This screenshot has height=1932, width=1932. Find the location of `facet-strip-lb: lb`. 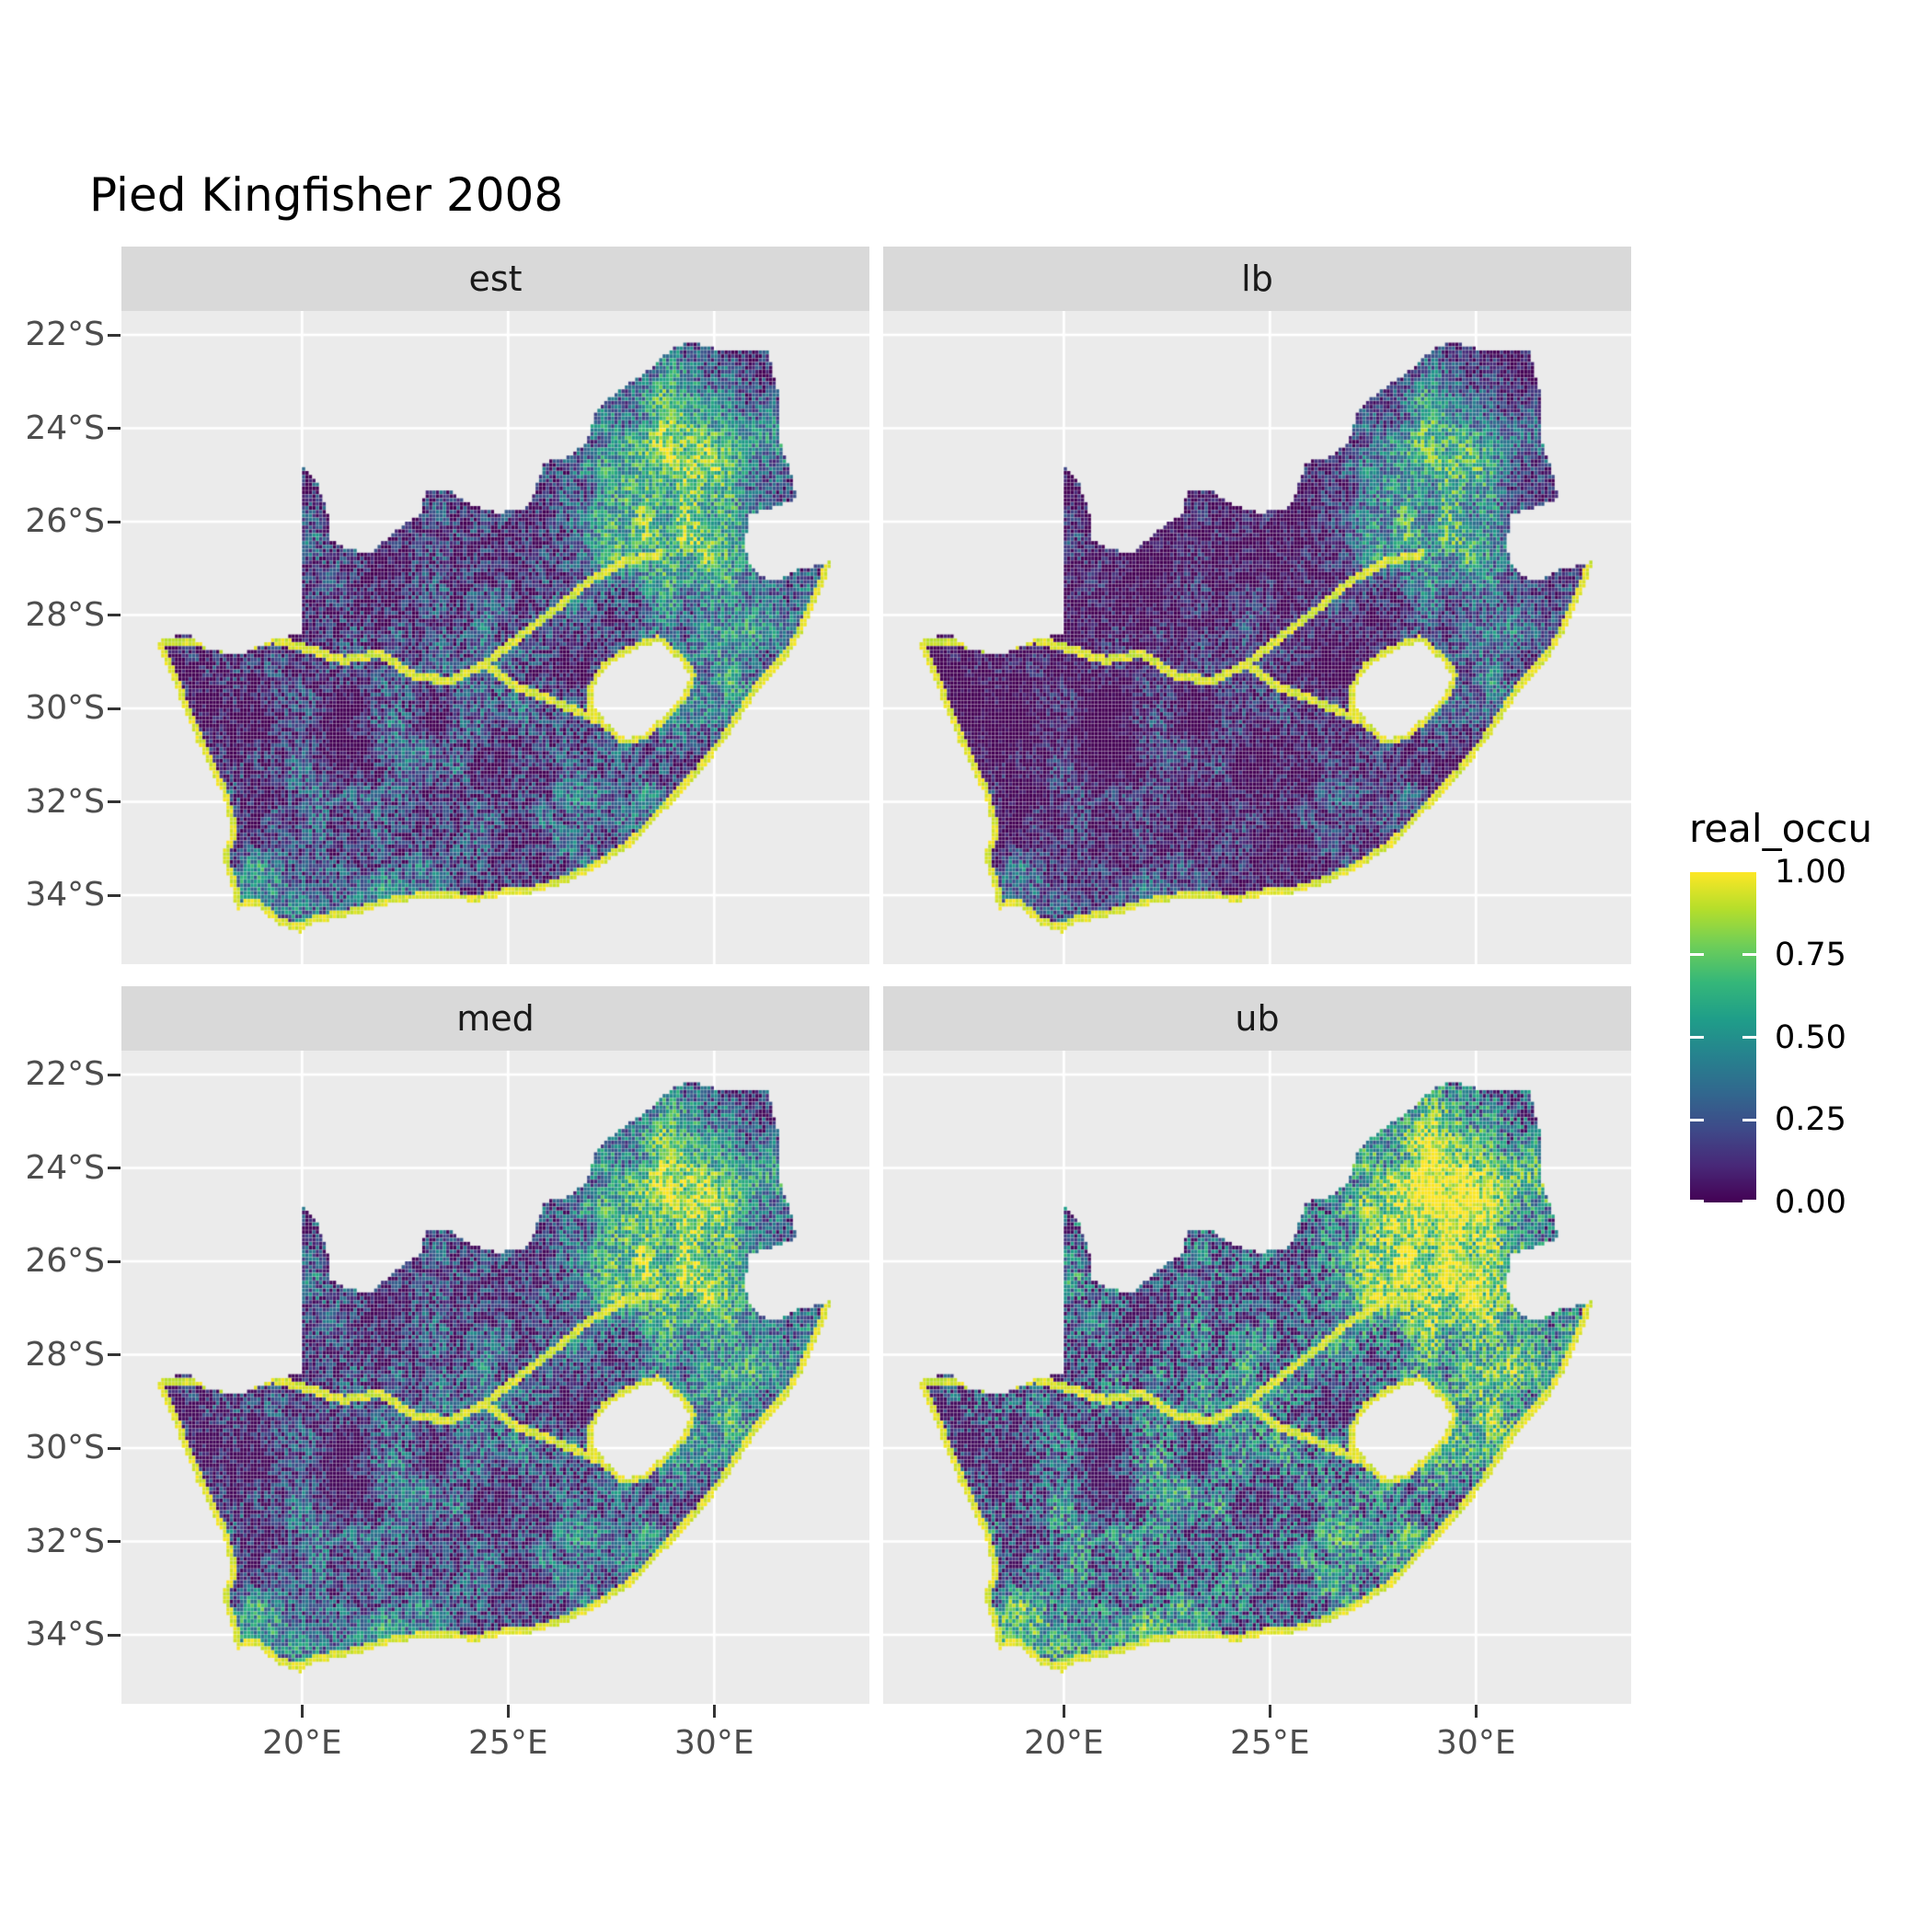

facet-strip-lb: lb is located at coordinates (1257, 279).